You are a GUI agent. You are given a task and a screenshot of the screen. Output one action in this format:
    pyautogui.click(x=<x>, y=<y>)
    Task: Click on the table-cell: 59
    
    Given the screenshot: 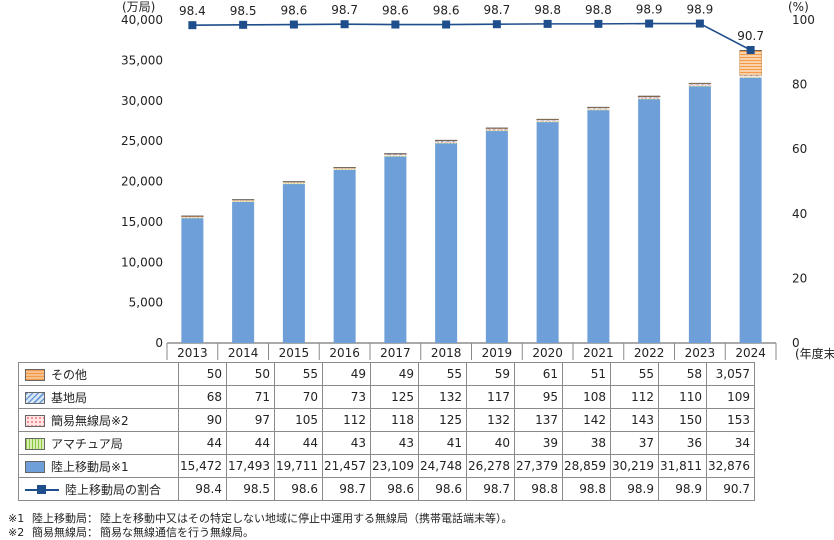 What is the action you would take?
    pyautogui.click(x=490, y=374)
    